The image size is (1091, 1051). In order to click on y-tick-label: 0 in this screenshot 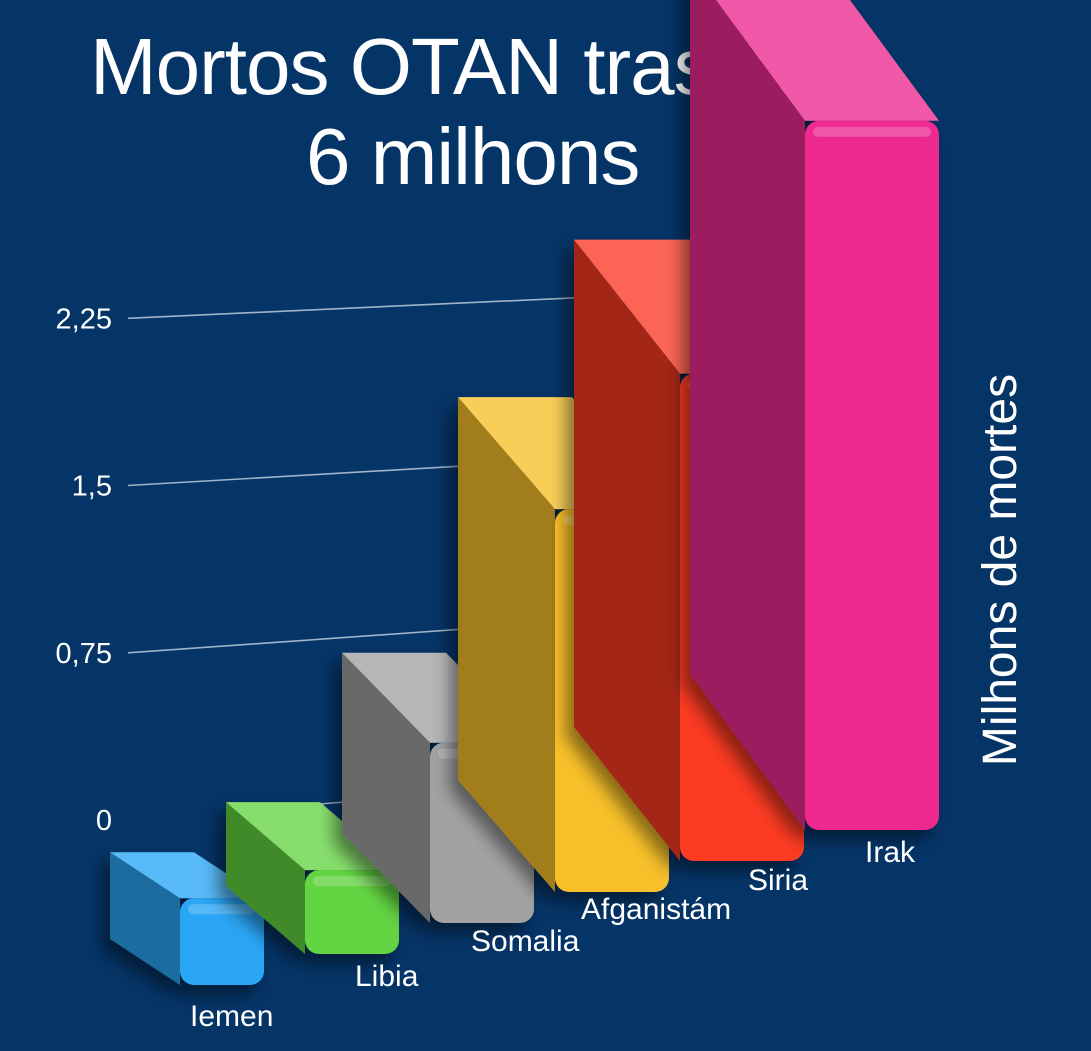, I will do `click(104, 821)`.